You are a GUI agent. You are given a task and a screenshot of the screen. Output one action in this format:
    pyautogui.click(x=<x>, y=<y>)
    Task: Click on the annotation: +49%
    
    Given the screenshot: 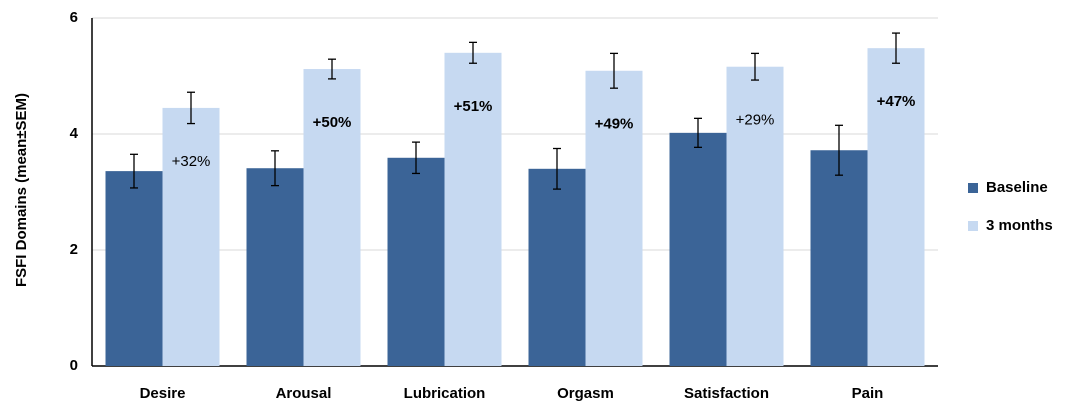 What is the action you would take?
    pyautogui.click(x=614, y=124)
    